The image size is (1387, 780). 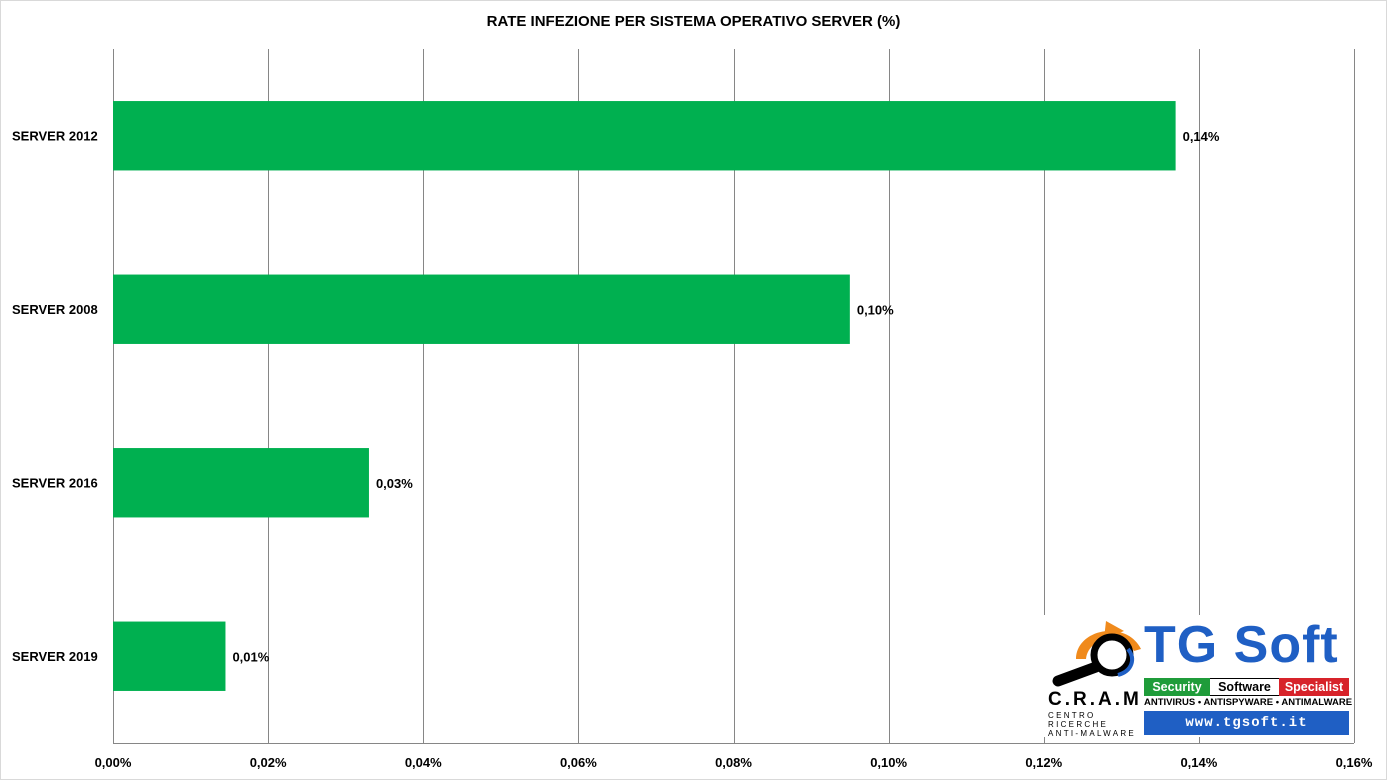 What do you see at coordinates (1248, 702) in the screenshot?
I see `logo-tagline: ANTIVIRUS • ANTISPYWARE • ANTIMALWARE` at bounding box center [1248, 702].